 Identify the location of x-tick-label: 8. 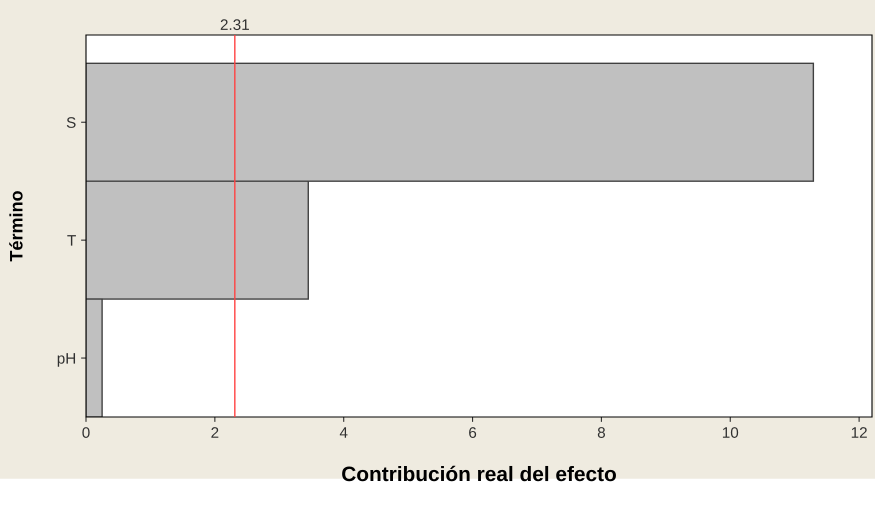
(601, 432).